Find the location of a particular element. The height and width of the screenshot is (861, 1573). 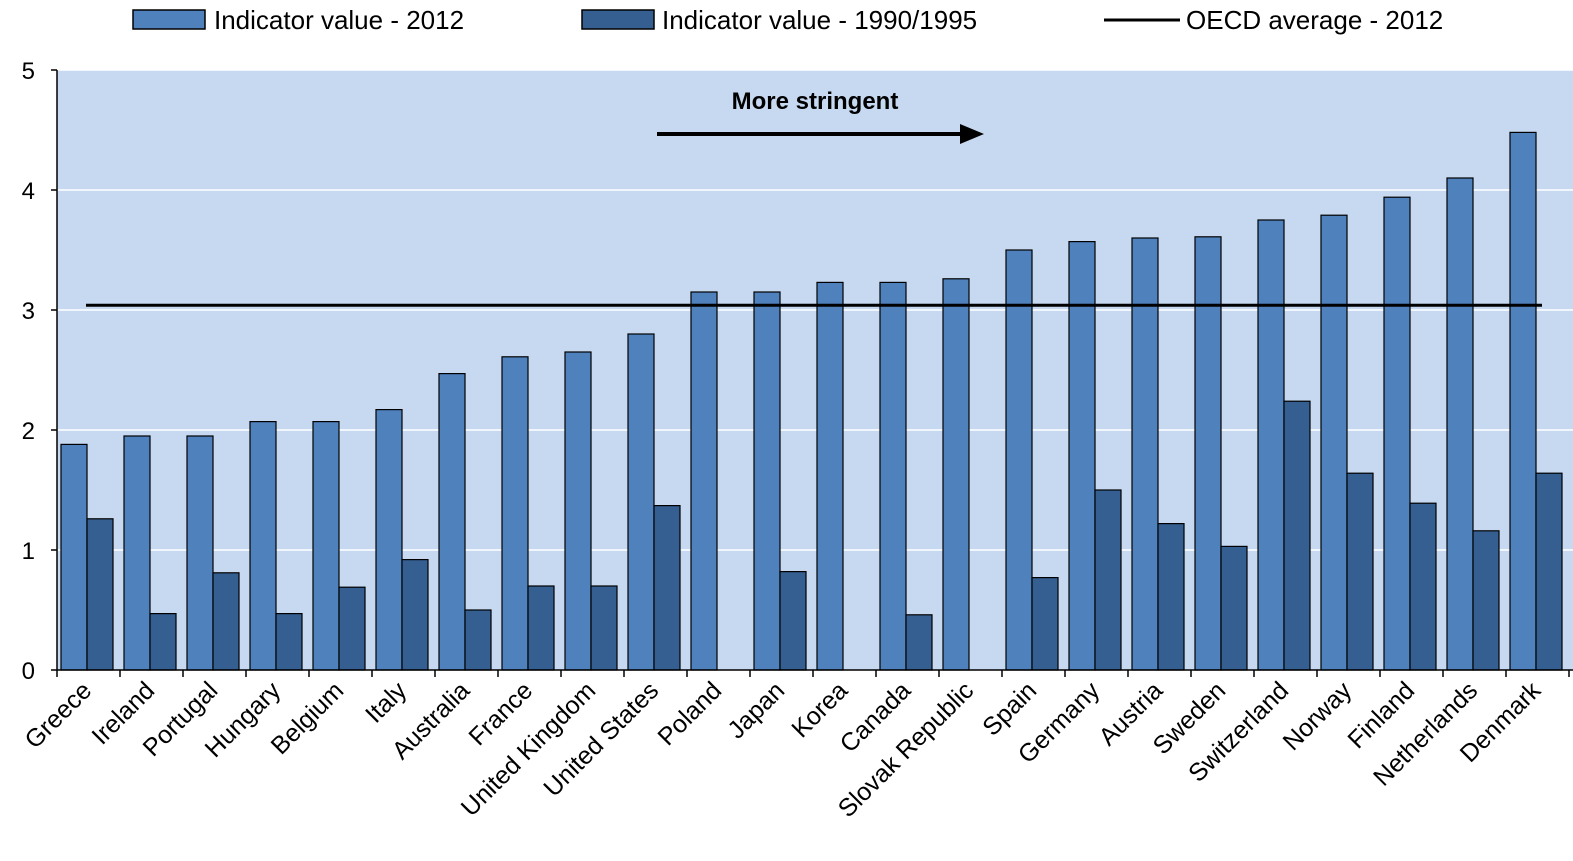

x-tick-label: Japan is located at coordinates (756, 710).